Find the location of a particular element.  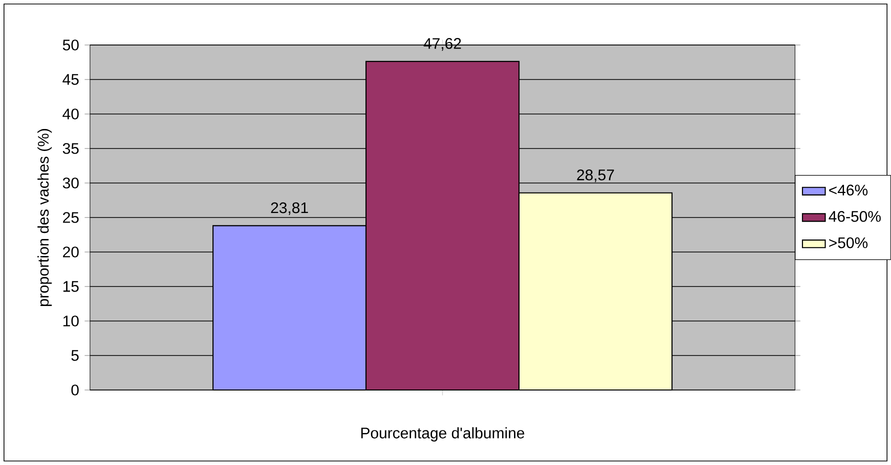

legend-label: <46% is located at coordinates (848, 190).